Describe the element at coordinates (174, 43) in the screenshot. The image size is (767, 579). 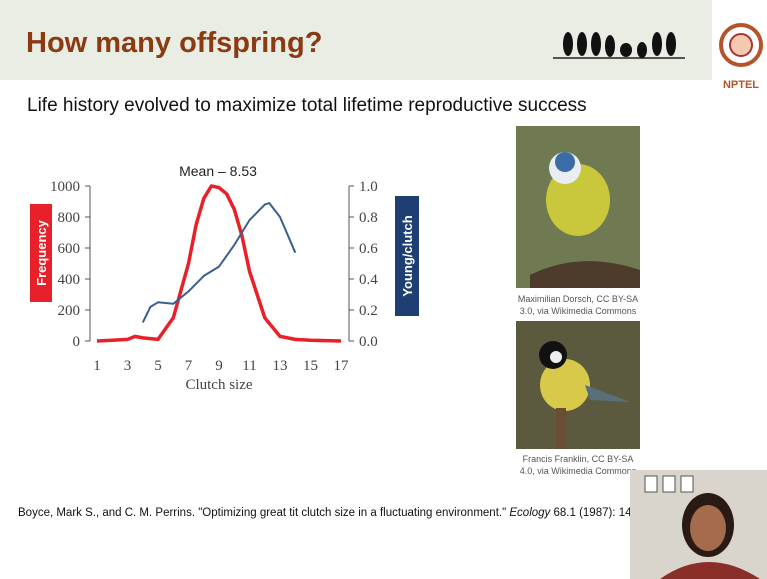
I see `slide-title: How many offspring?` at that location.